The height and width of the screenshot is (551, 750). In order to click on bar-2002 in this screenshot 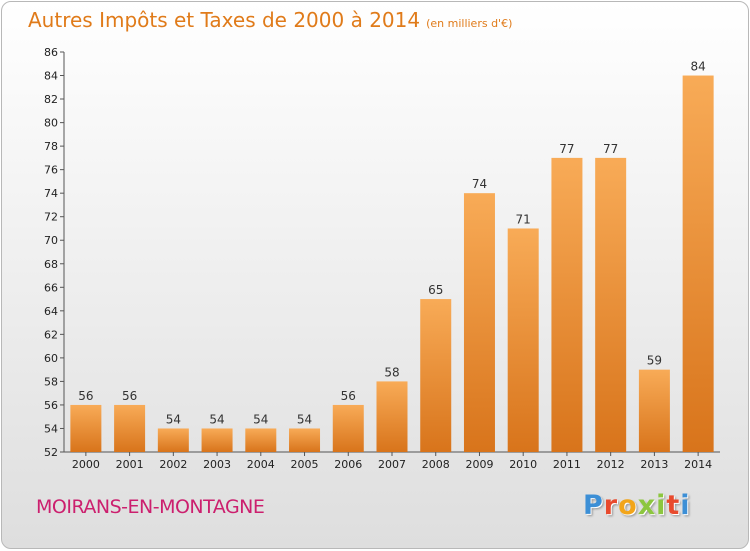, I will do `click(173, 440)`.